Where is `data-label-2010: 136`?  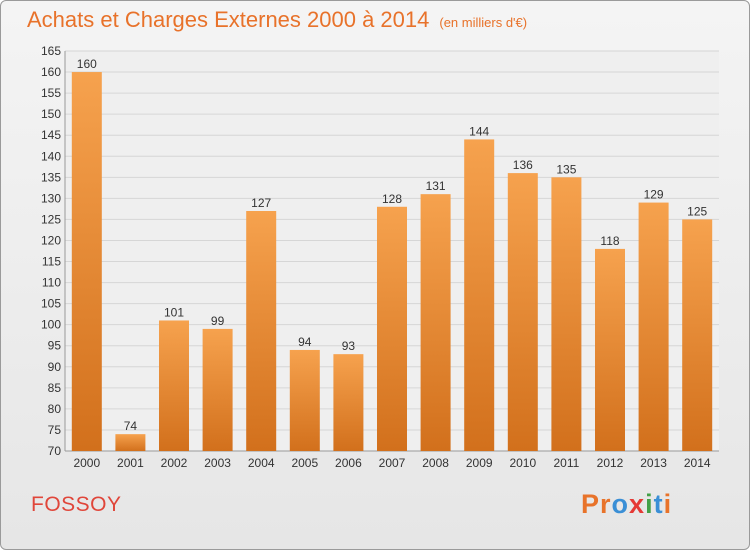
data-label-2010: 136 is located at coordinates (523, 165).